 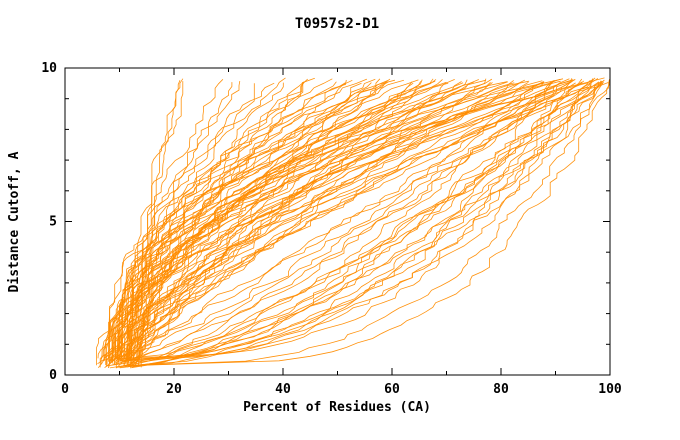 I want to click on x-tick-label: 60, so click(x=392, y=389).